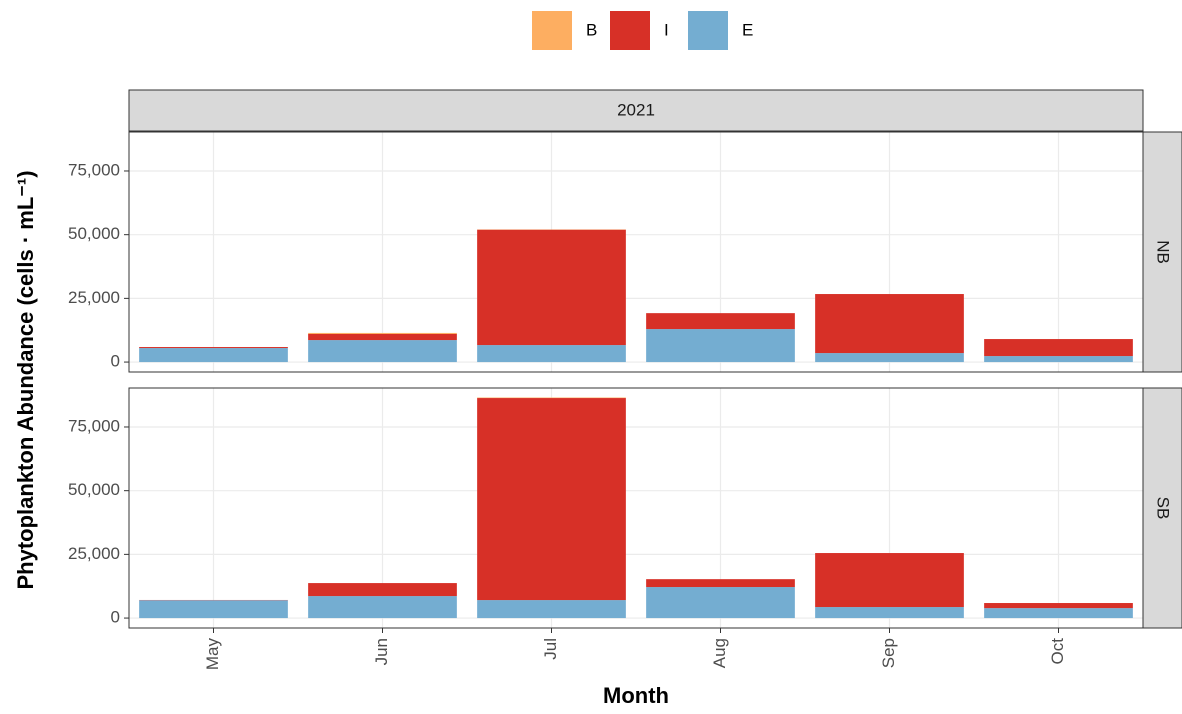  What do you see at coordinates (550, 649) in the screenshot?
I see `x-tick-label: Jul` at bounding box center [550, 649].